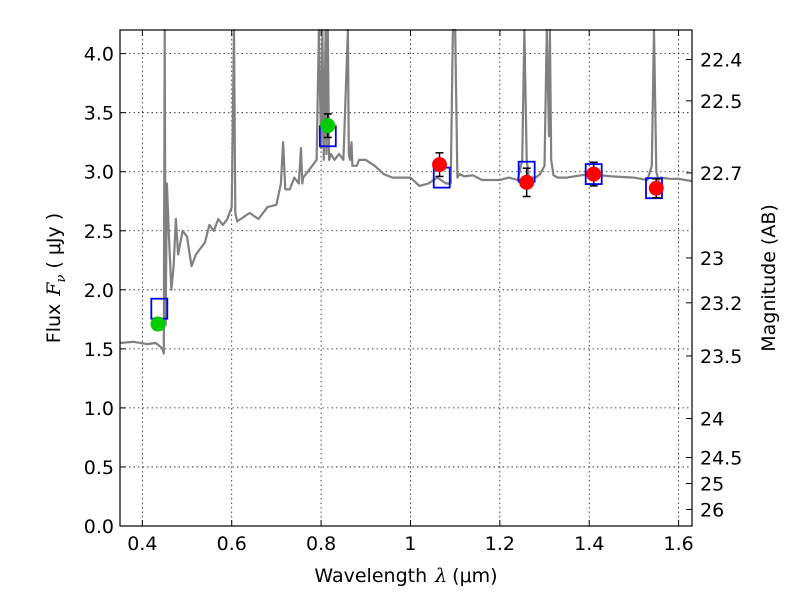 The height and width of the screenshot is (600, 800). I want to click on y-tick-label: 1.5, so click(99, 350).